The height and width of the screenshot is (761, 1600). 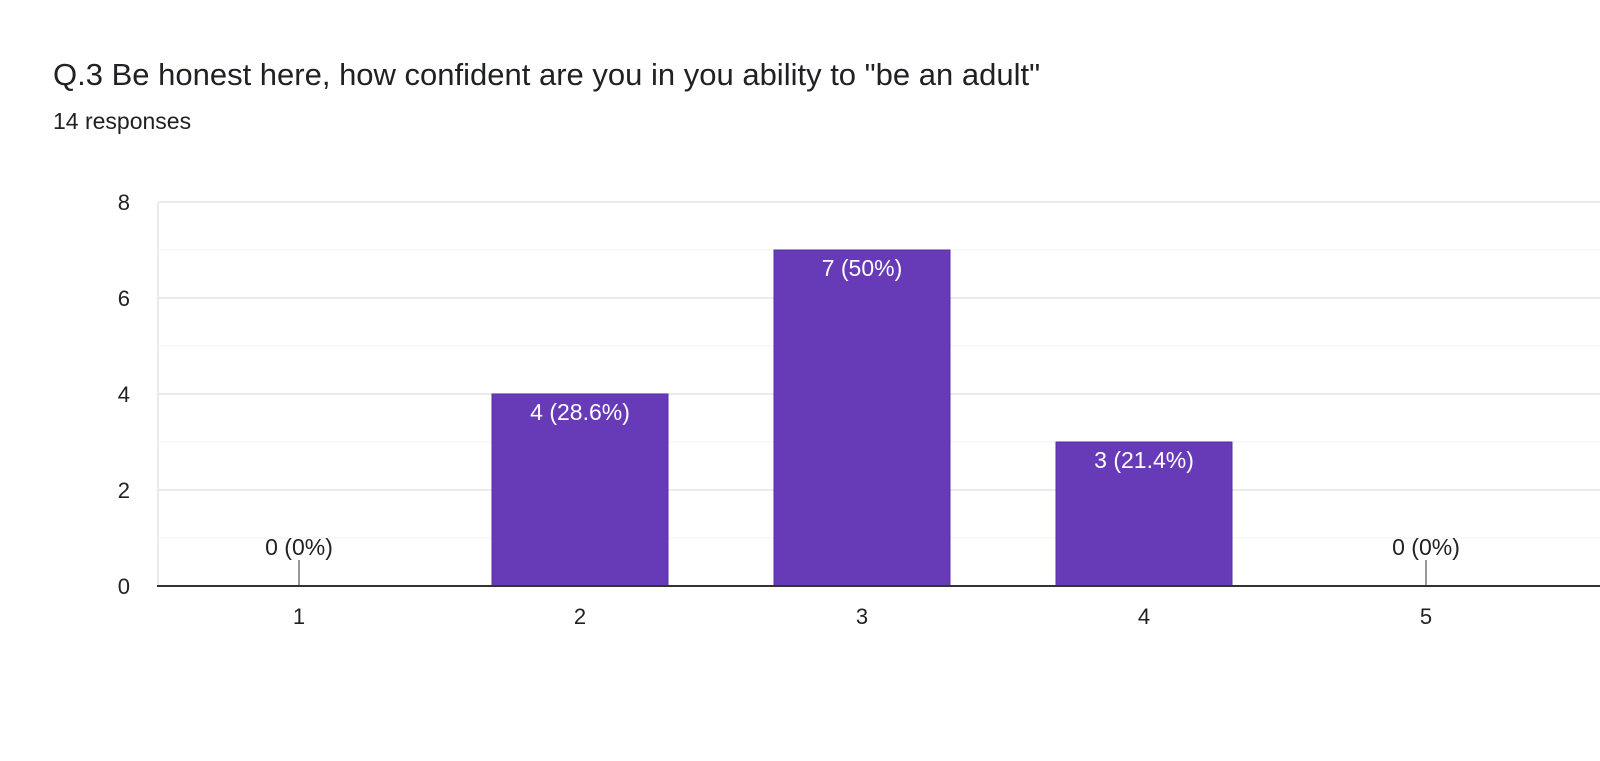 What do you see at coordinates (124, 202) in the screenshot?
I see `y-tick-label: 8` at bounding box center [124, 202].